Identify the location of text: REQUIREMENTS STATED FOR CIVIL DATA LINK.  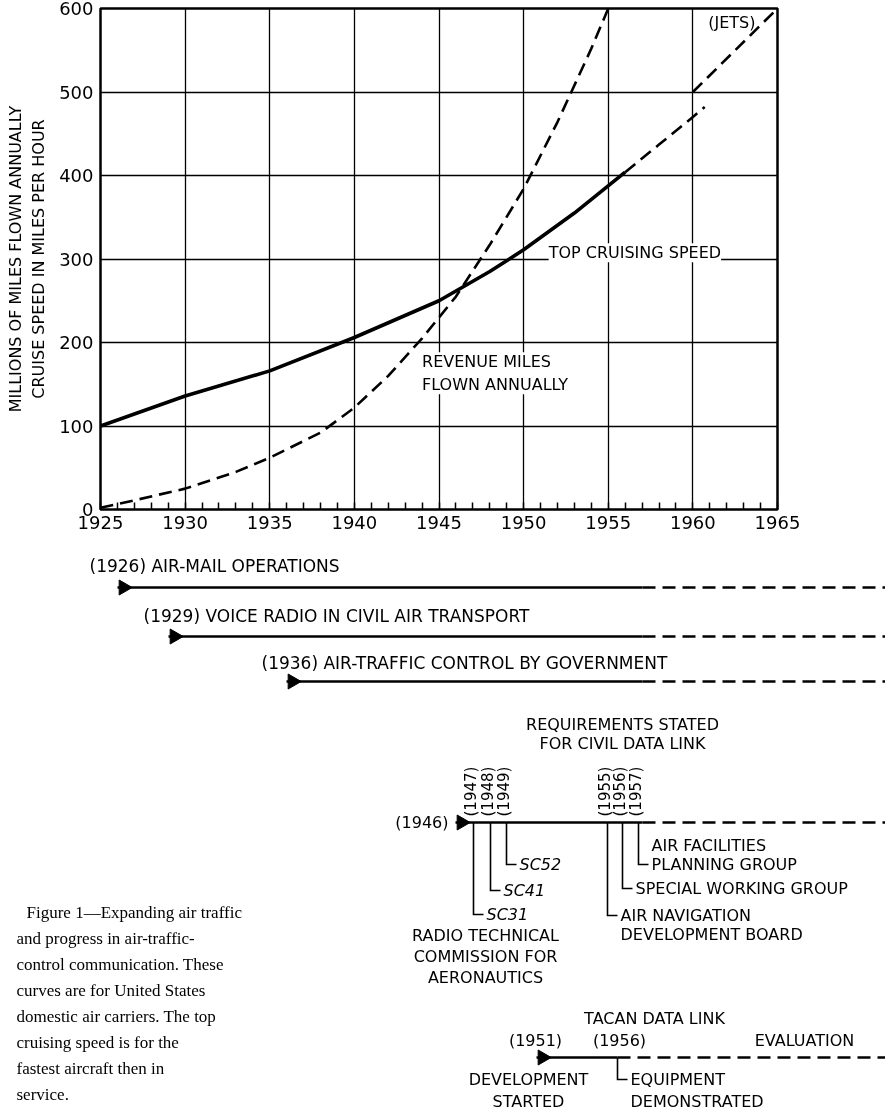
(622, 734).